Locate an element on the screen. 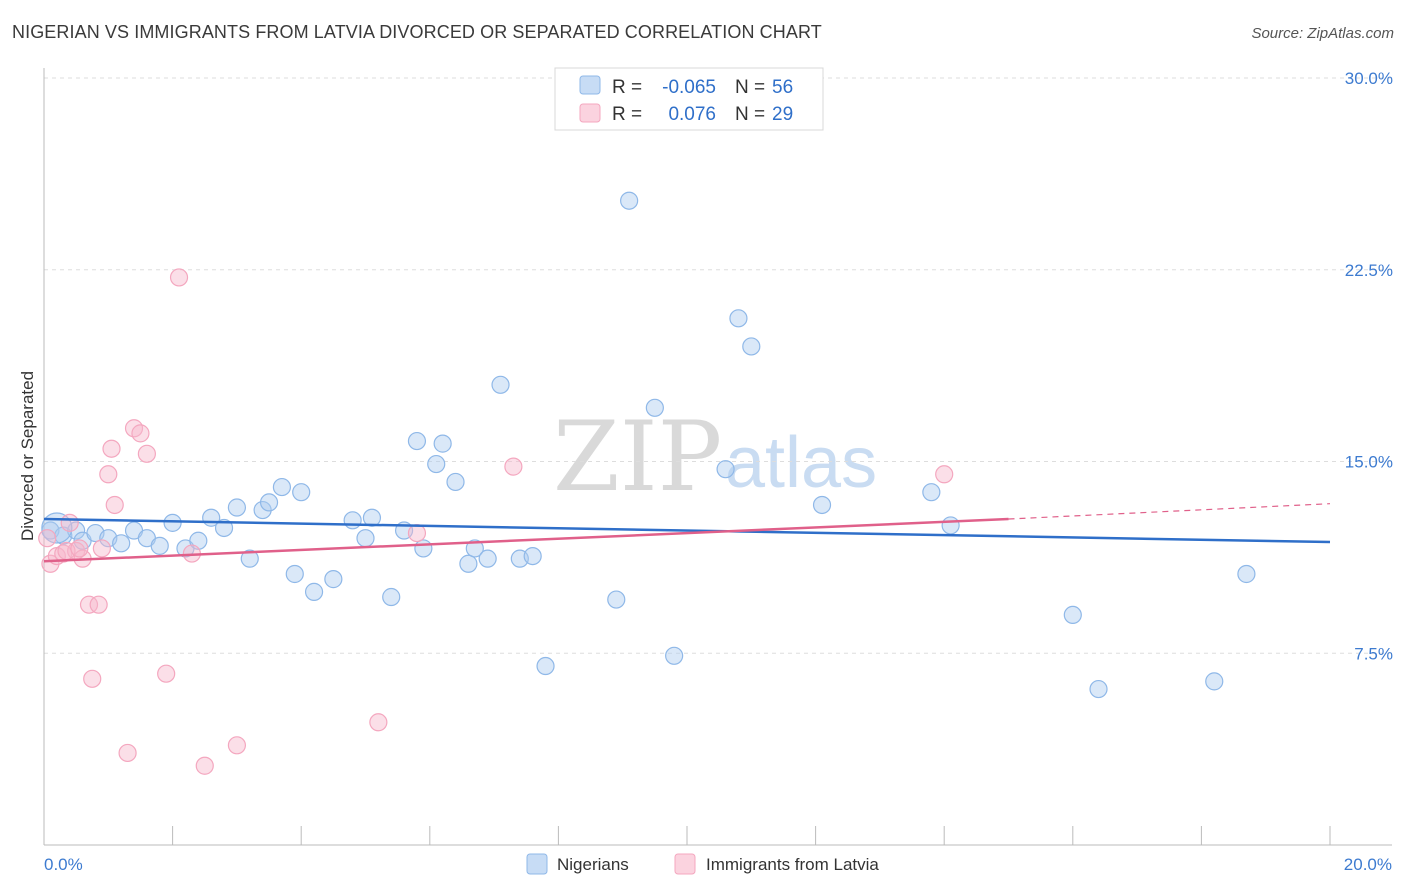  source-credit: Source: ZipAtlas.com is located at coordinates (1322, 33).